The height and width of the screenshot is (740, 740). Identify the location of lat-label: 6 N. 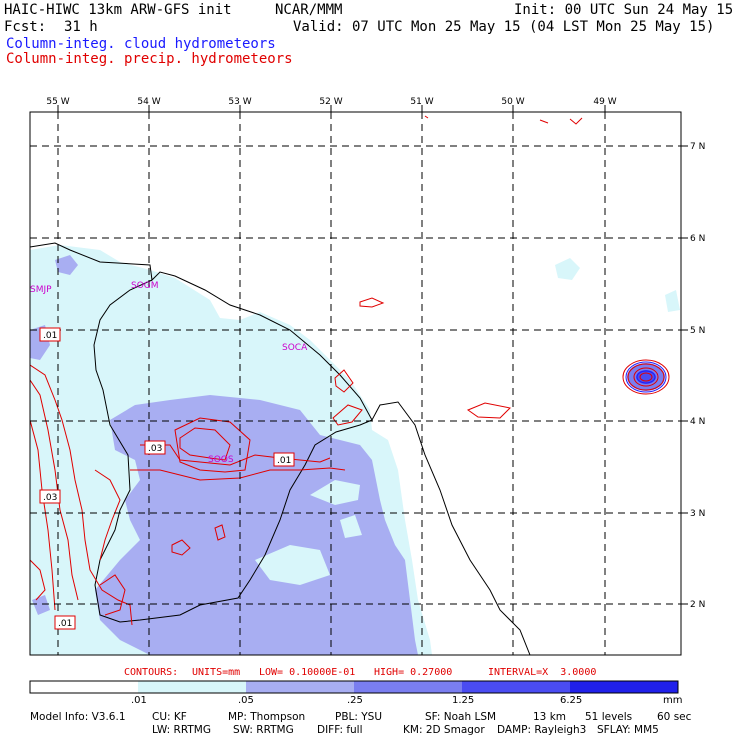
(697, 239).